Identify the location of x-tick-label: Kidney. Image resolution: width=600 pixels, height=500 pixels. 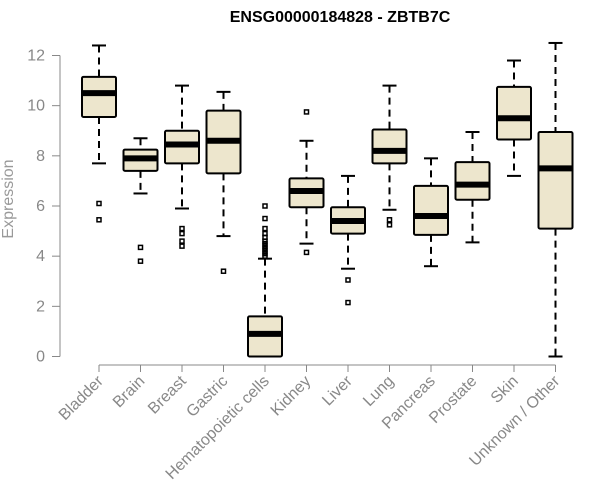
(291, 396).